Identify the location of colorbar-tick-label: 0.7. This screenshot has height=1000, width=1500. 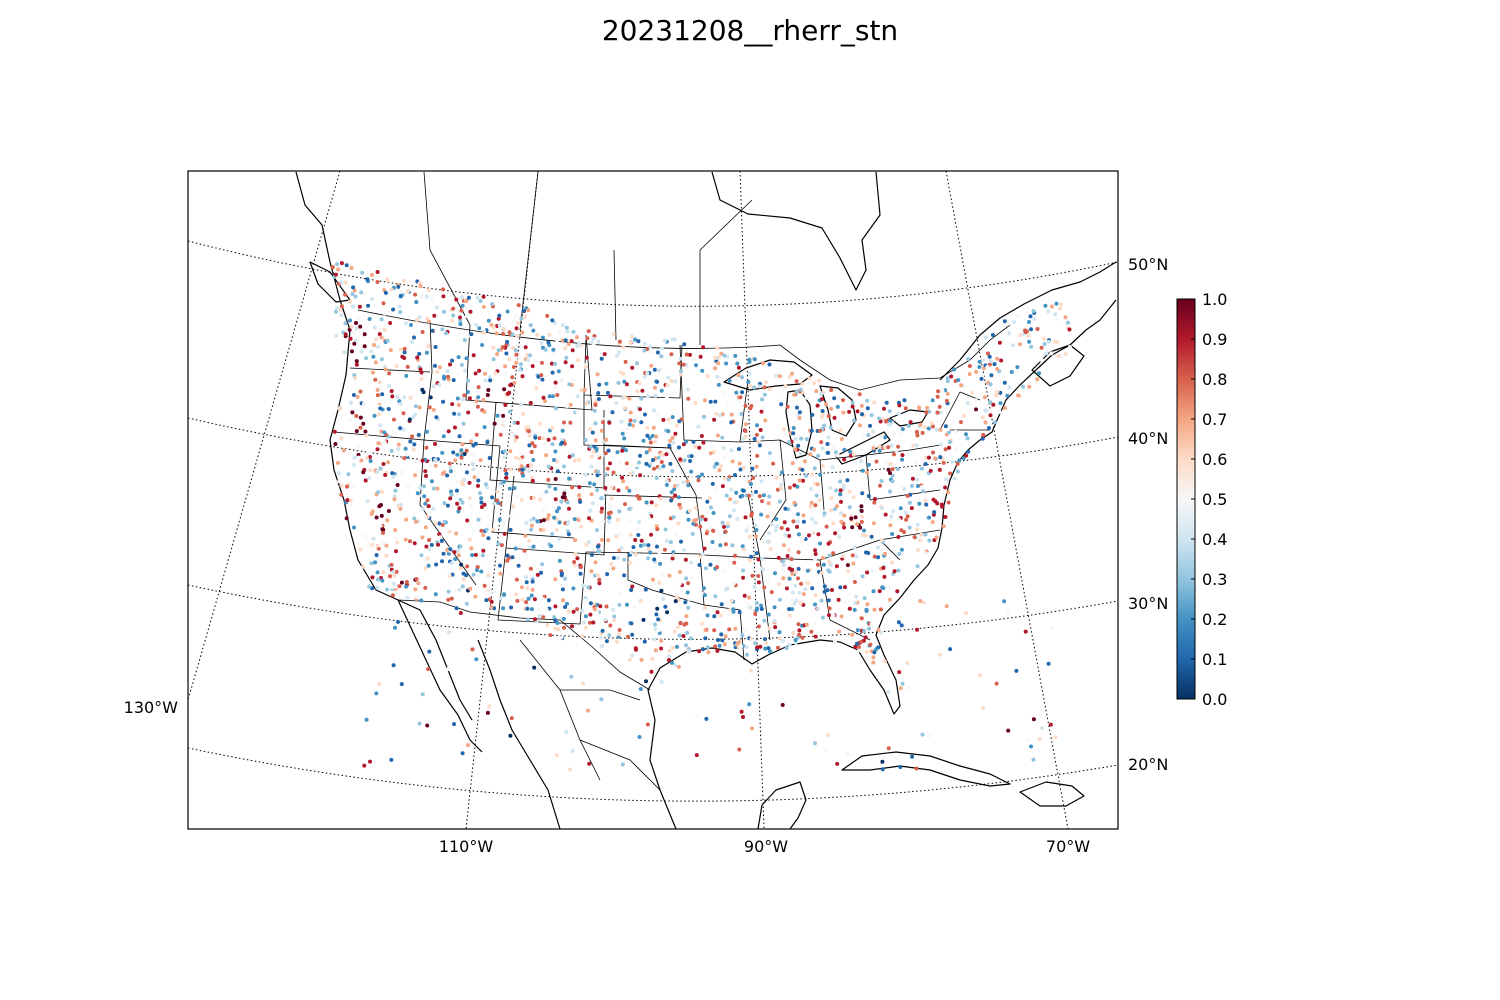
(1214, 419).